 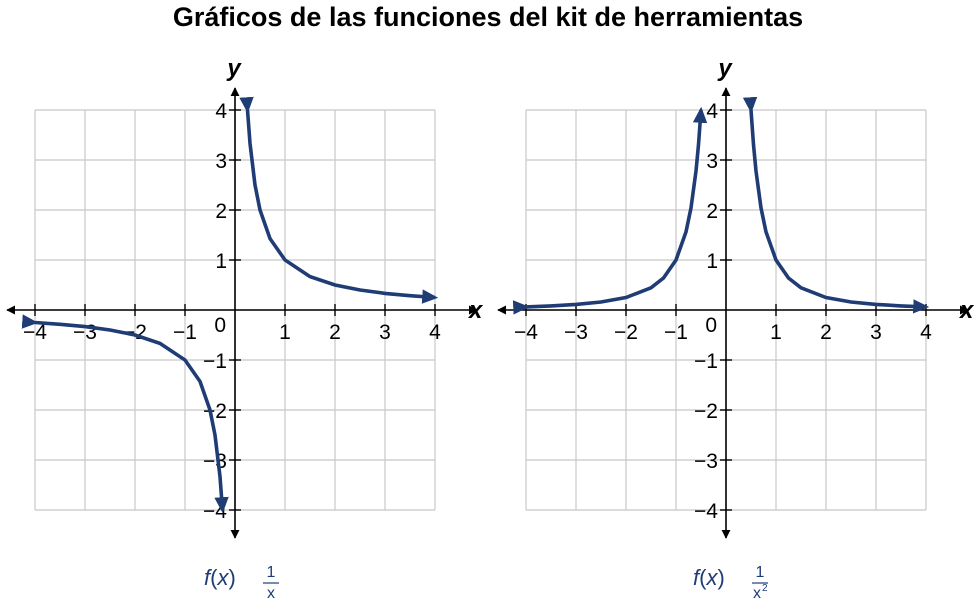 What do you see at coordinates (706, 511) in the screenshot?
I see `y-tick-label: −4` at bounding box center [706, 511].